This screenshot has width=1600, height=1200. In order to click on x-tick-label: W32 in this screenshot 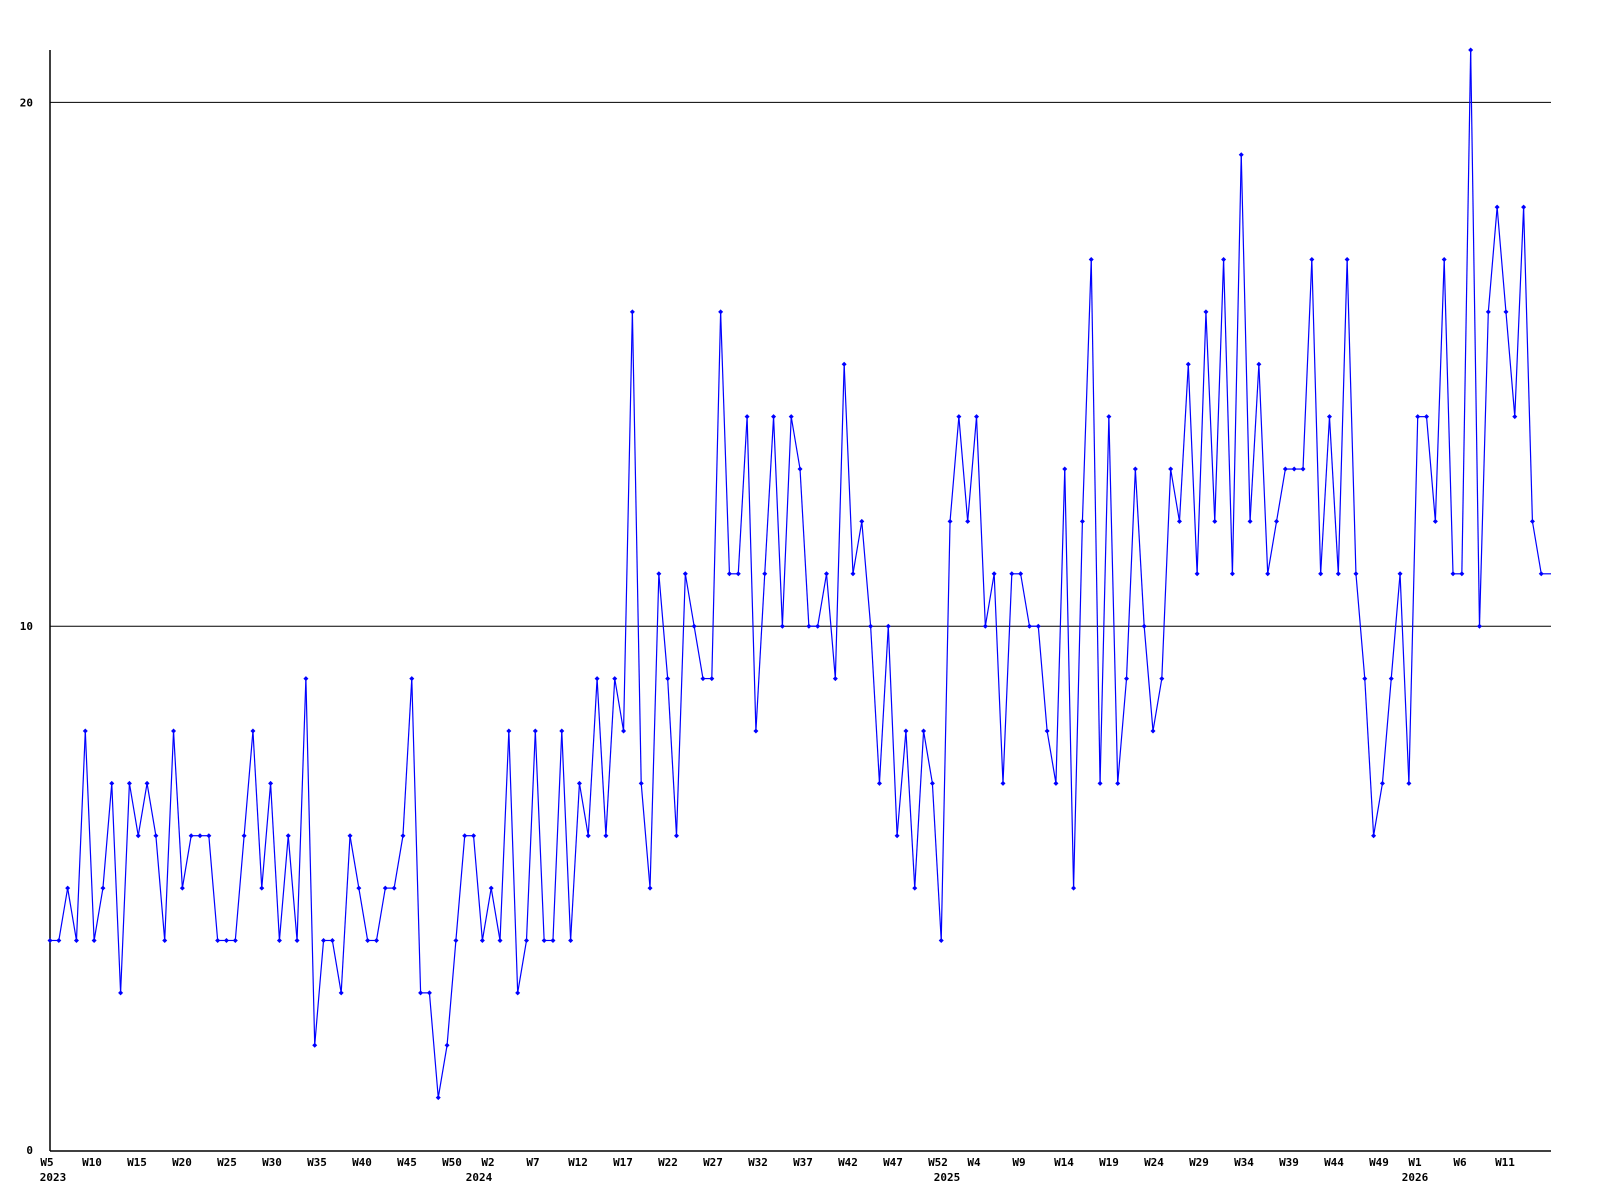, I will do `click(758, 1162)`.